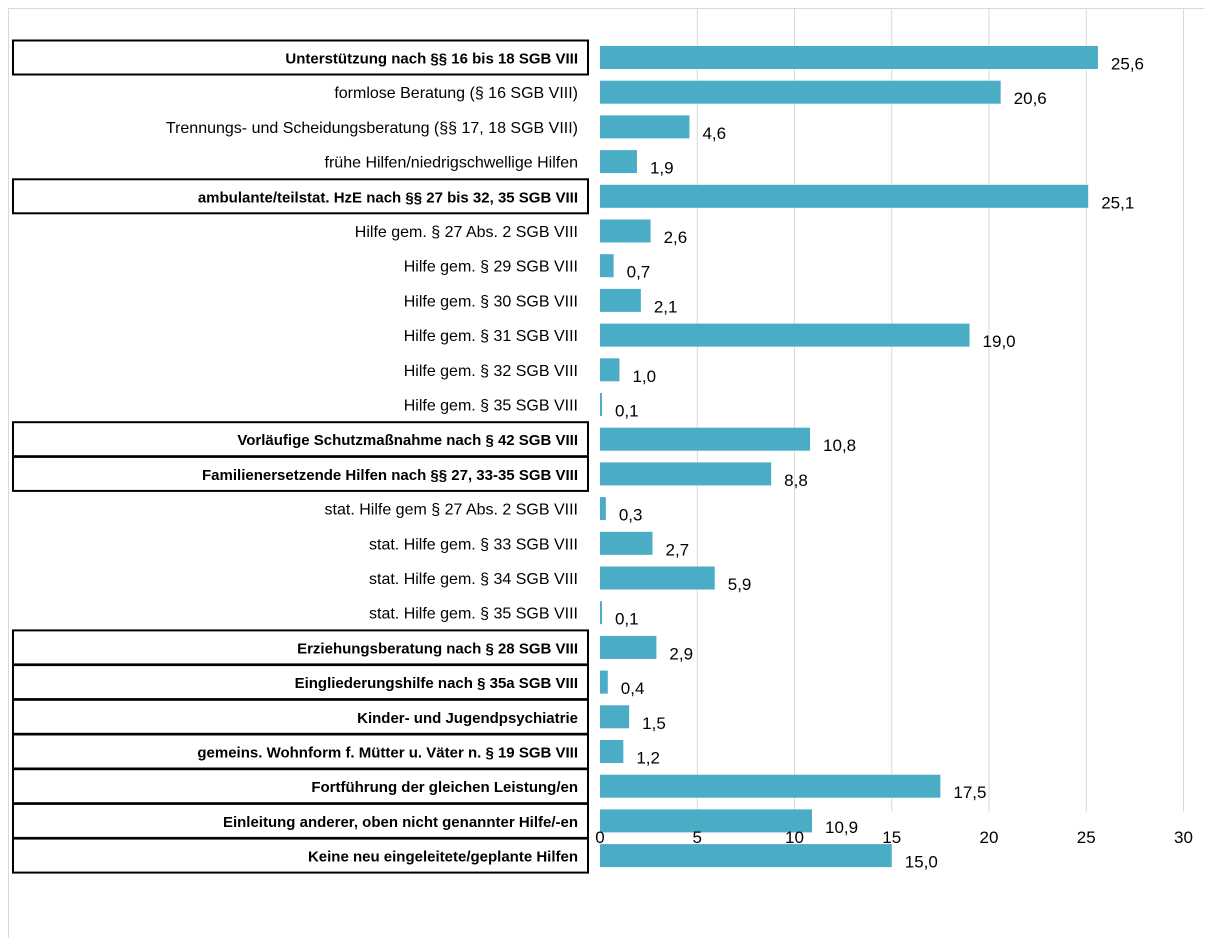 This screenshot has height=940, width=1206. I want to click on x-tick-label: 15, so click(891, 837).